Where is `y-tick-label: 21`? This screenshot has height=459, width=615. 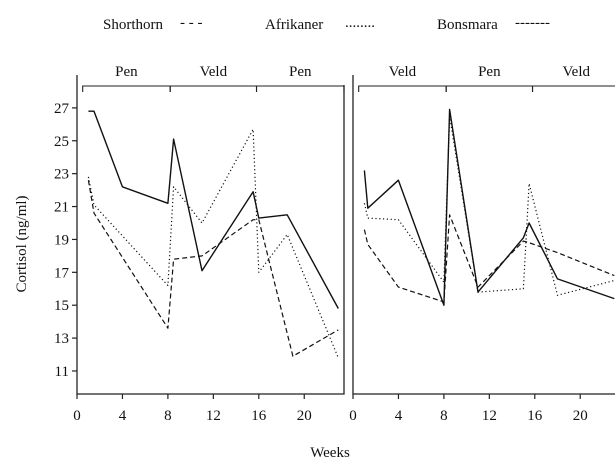
y-tick-label: 21 is located at coordinates (61, 208).